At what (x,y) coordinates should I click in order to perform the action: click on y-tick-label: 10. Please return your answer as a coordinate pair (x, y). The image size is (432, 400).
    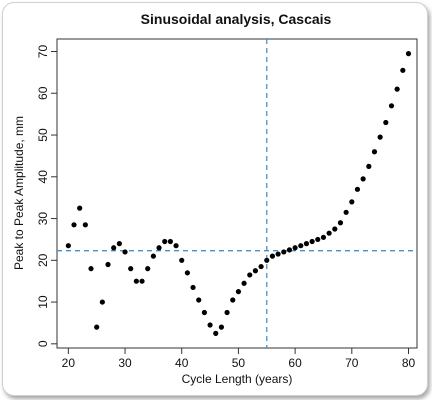
    Looking at the image, I should click on (43, 302).